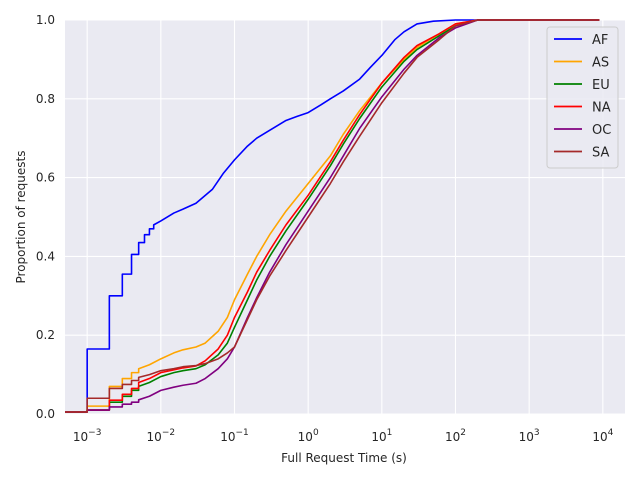 This screenshot has height=480, width=640. I want to click on y-tick-label: 0.4, so click(45, 256).